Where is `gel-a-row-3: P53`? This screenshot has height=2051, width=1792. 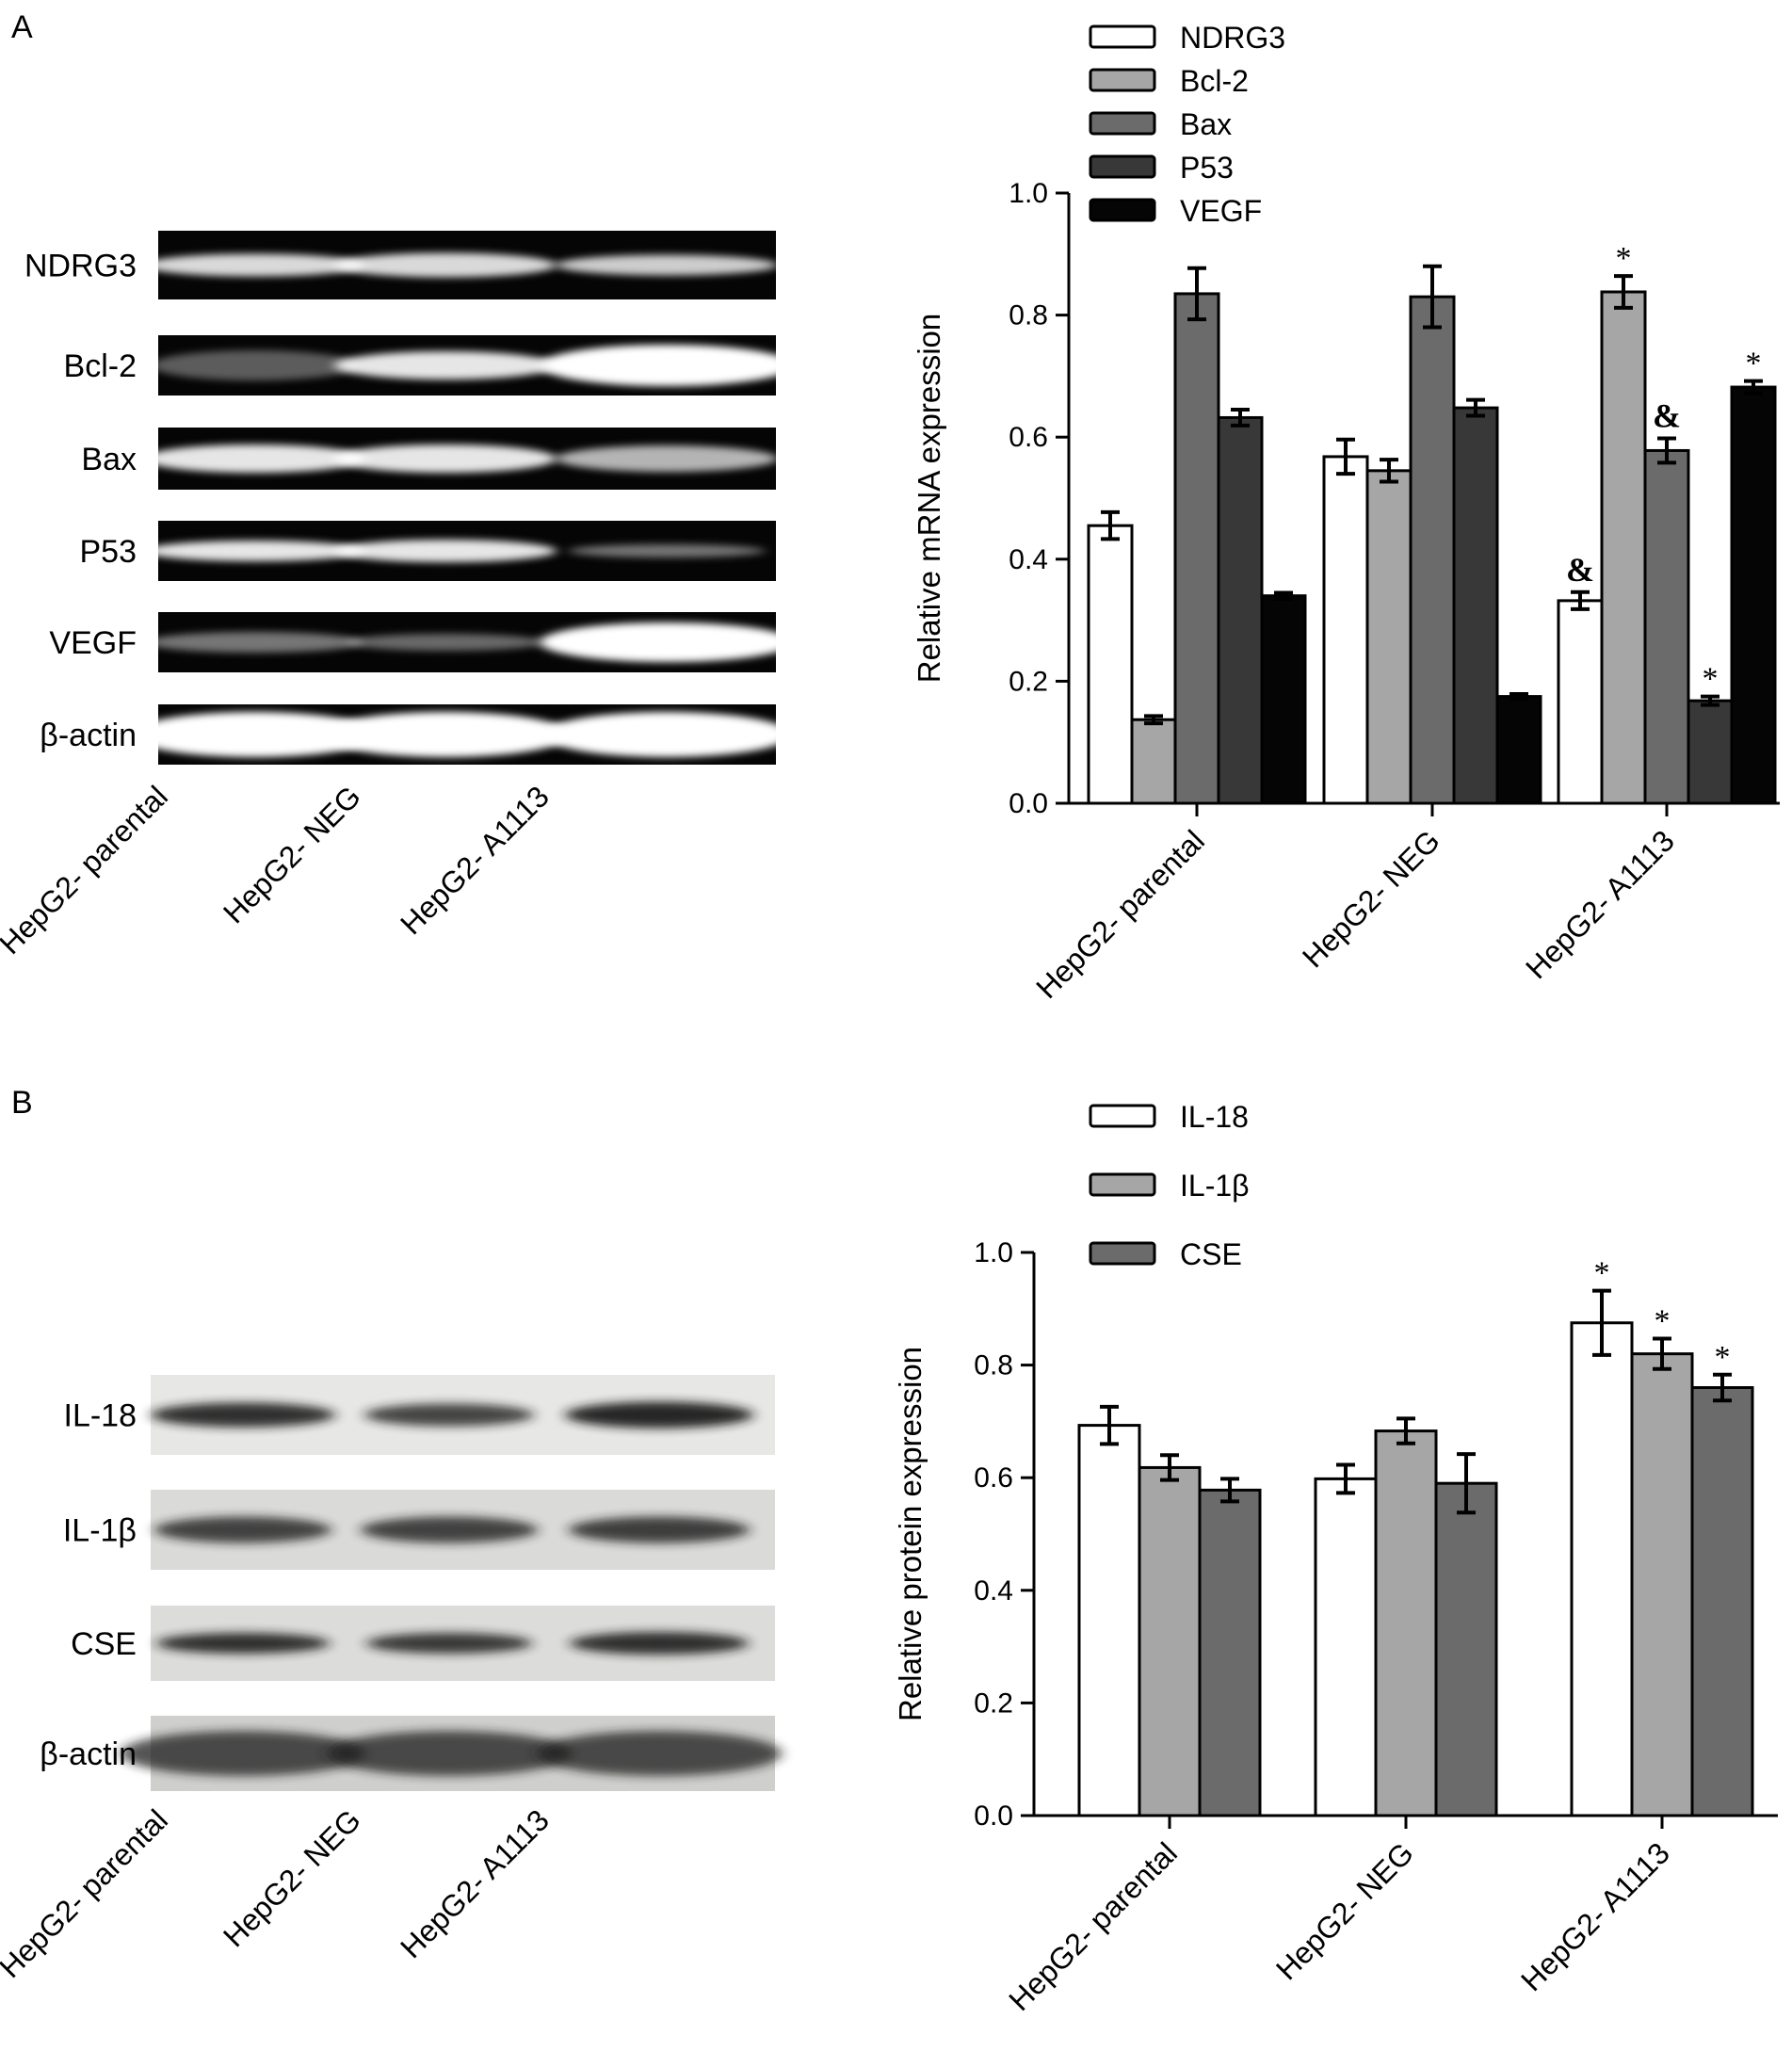
gel-a-row-3: P53 is located at coordinates (428, 551).